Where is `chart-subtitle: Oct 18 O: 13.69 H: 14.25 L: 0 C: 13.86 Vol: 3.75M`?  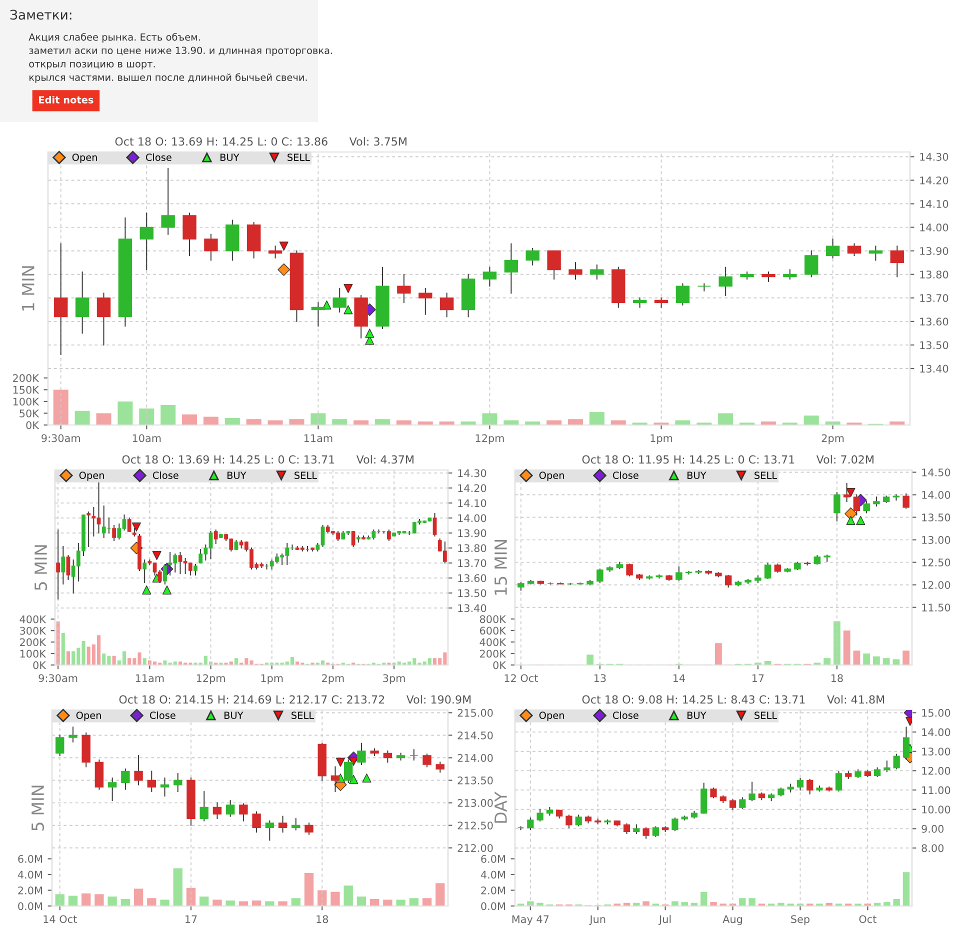
chart-subtitle: Oct 18 O: 13.69 H: 14.25 L: 0 C: 13.86 Vol: 3.75M is located at coordinates (260, 141).